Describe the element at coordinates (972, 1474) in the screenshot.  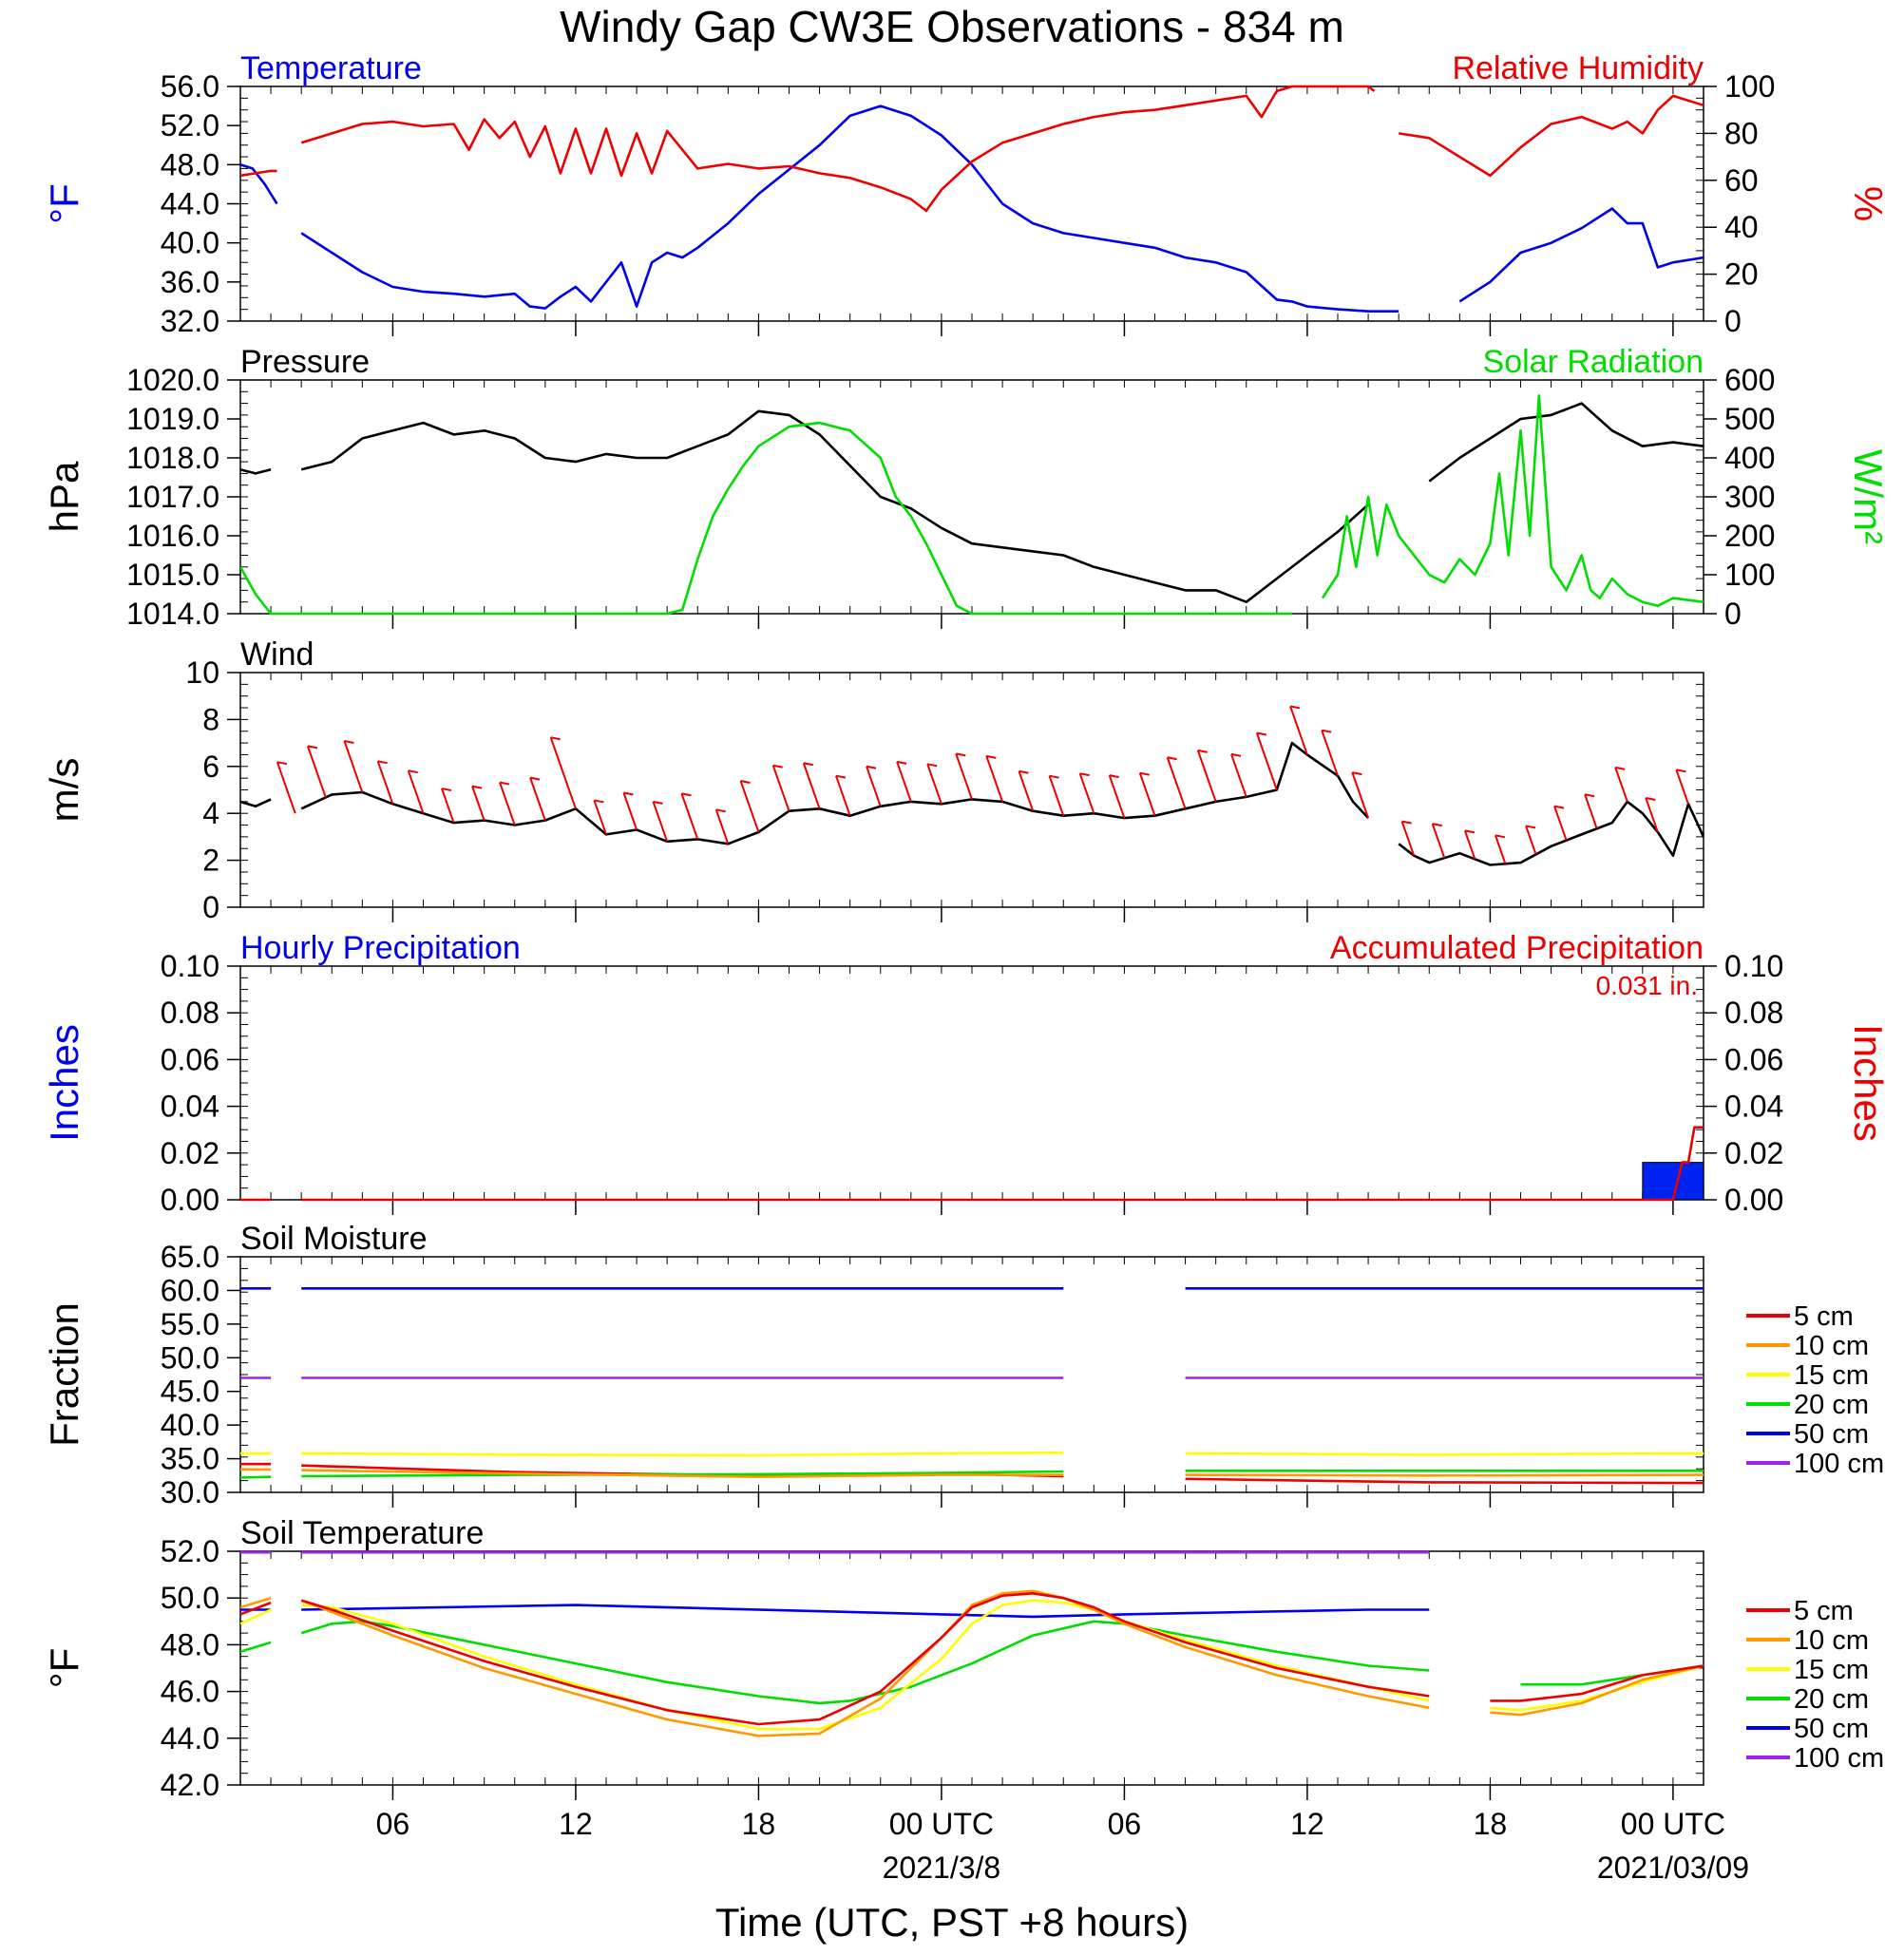
I see `series-line-20cm` at that location.